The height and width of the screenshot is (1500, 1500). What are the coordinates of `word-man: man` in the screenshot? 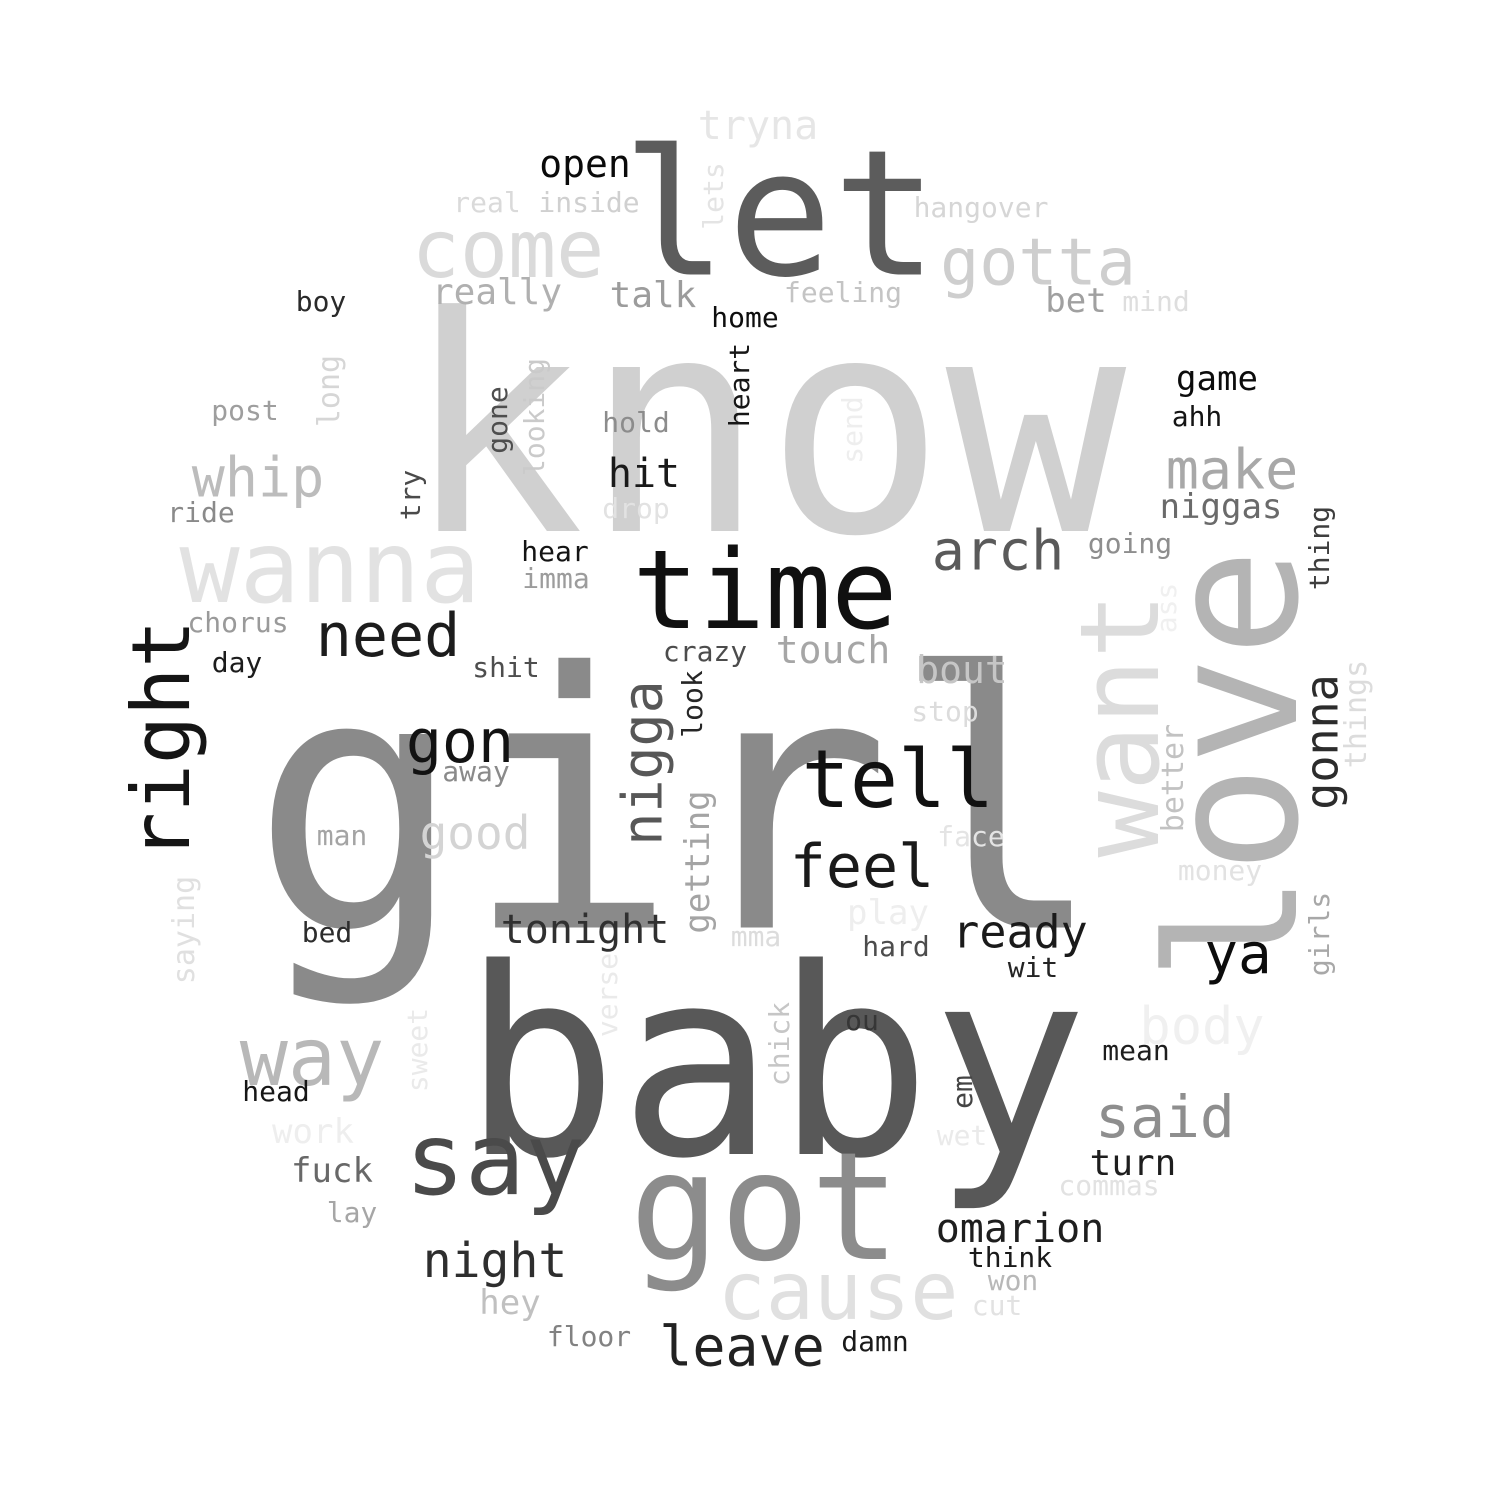 It's located at (342, 835).